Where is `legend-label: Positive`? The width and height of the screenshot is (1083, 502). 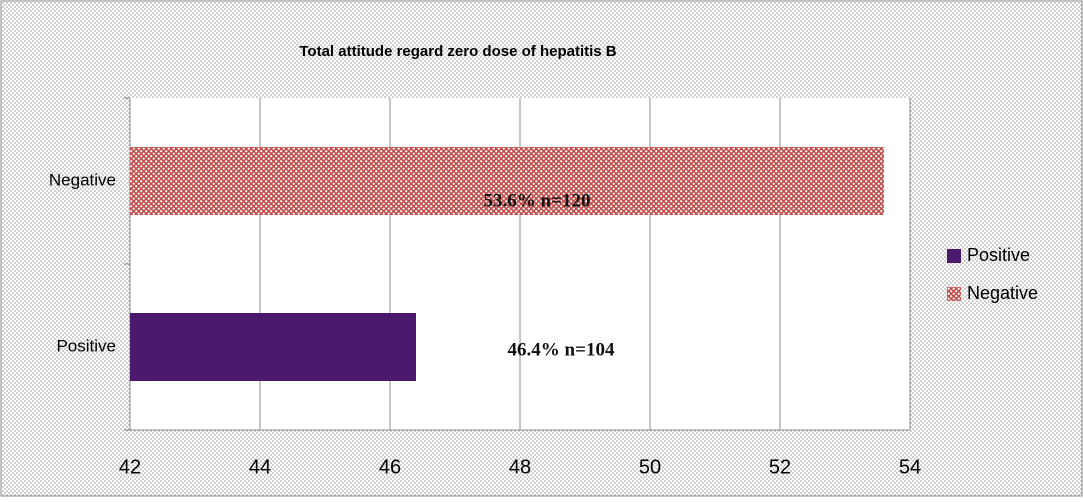
legend-label: Positive is located at coordinates (998, 255).